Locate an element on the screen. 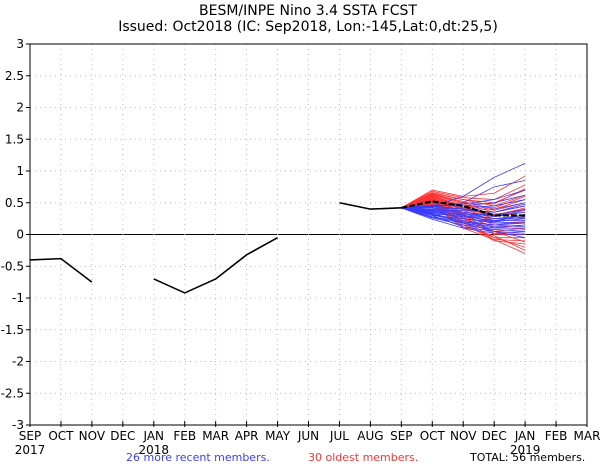 The image size is (600, 468). x-tick-label: JUN is located at coordinates (308, 436).